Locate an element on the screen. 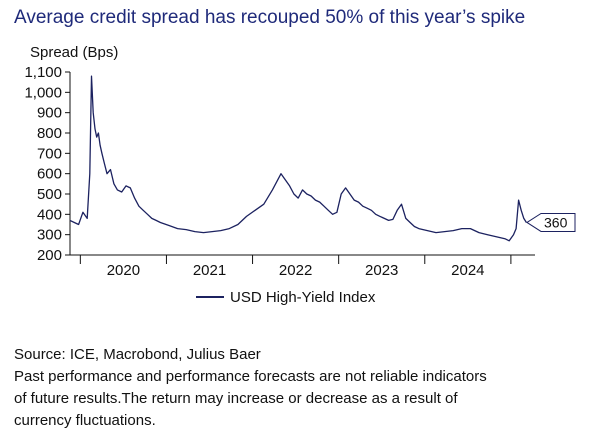 This screenshot has width=606, height=440. y-tick-label: 600 is located at coordinates (49, 174).